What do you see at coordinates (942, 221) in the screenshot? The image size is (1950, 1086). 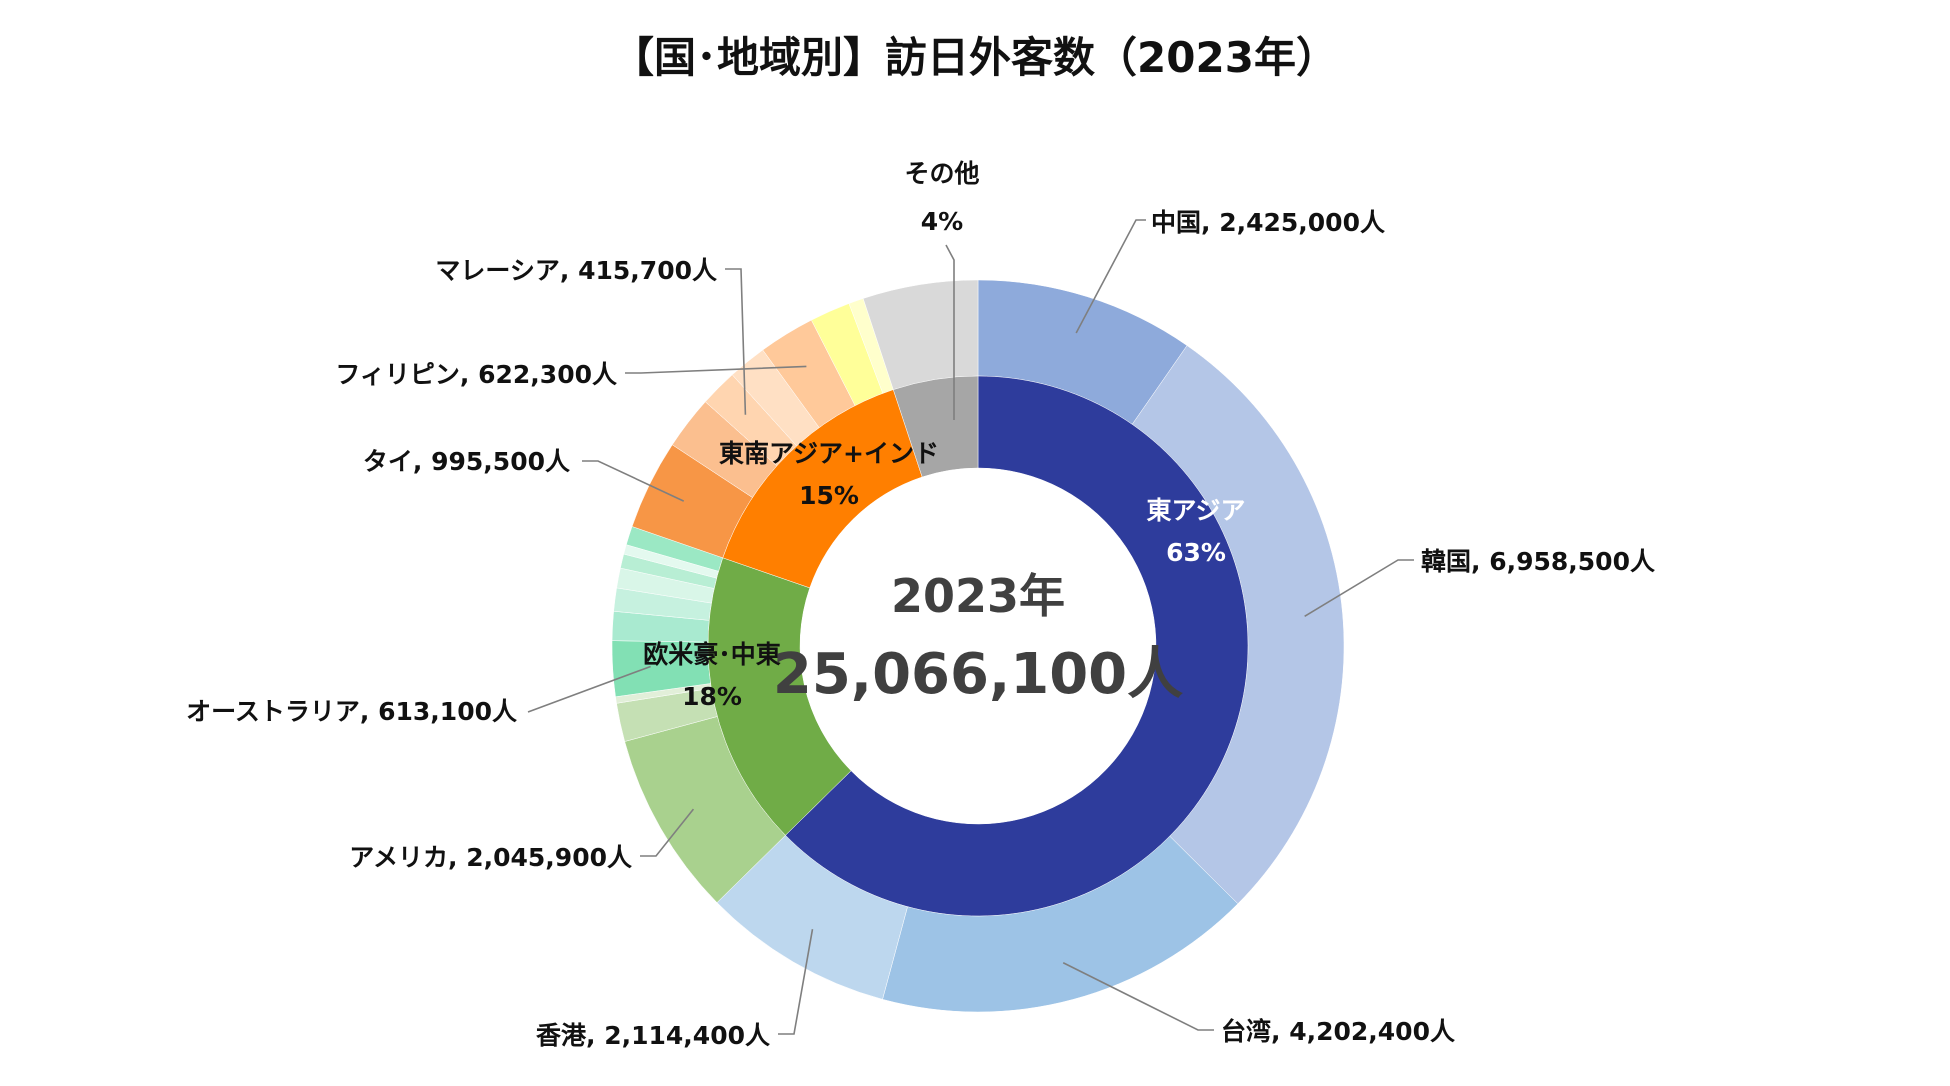 I see `region-percent-3: 4%` at bounding box center [942, 221].